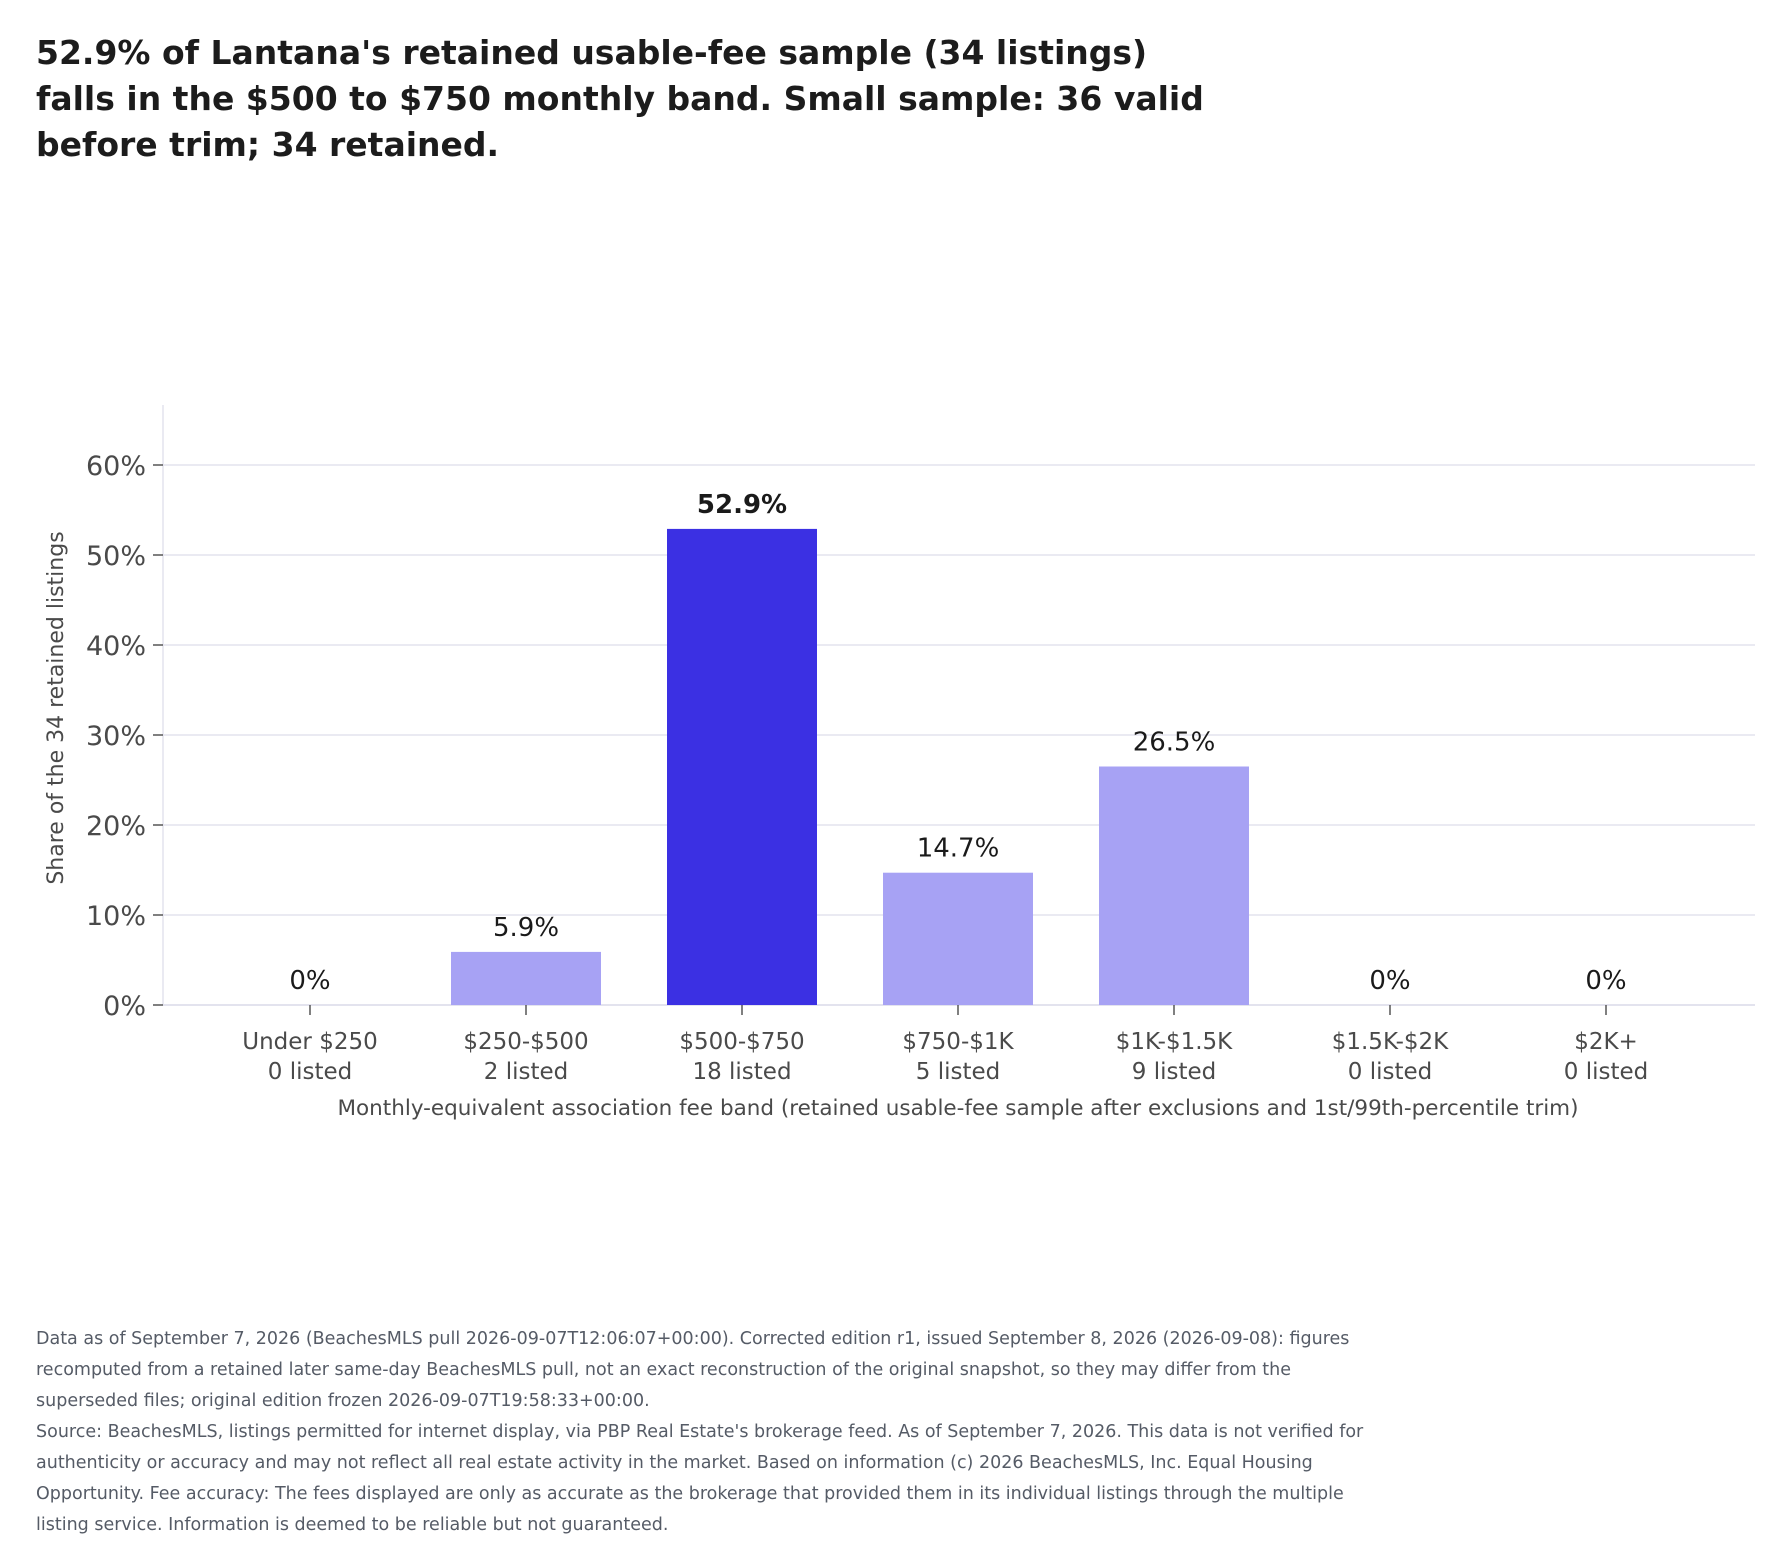 This screenshot has width=1782, height=1566. What do you see at coordinates (1174, 1072) in the screenshot?
I see `x-tick-count-label: 9 listed` at bounding box center [1174, 1072].